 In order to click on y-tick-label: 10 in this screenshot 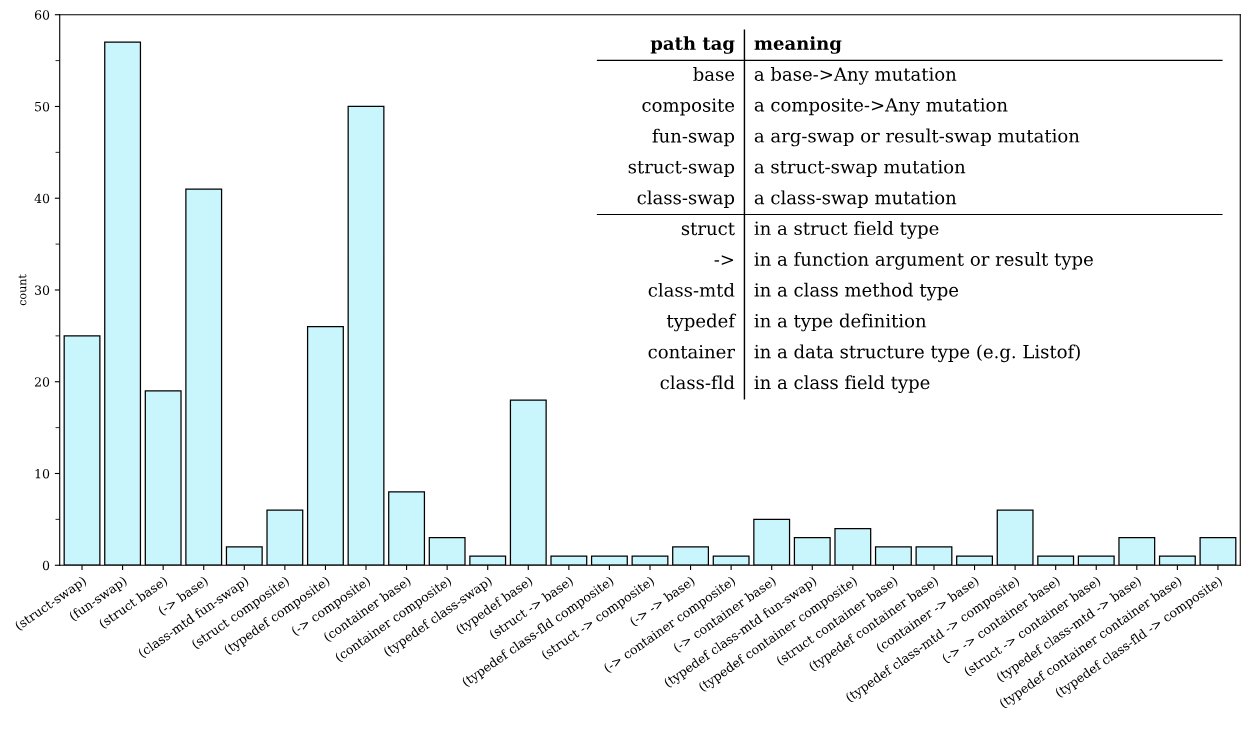, I will do `click(42, 473)`.